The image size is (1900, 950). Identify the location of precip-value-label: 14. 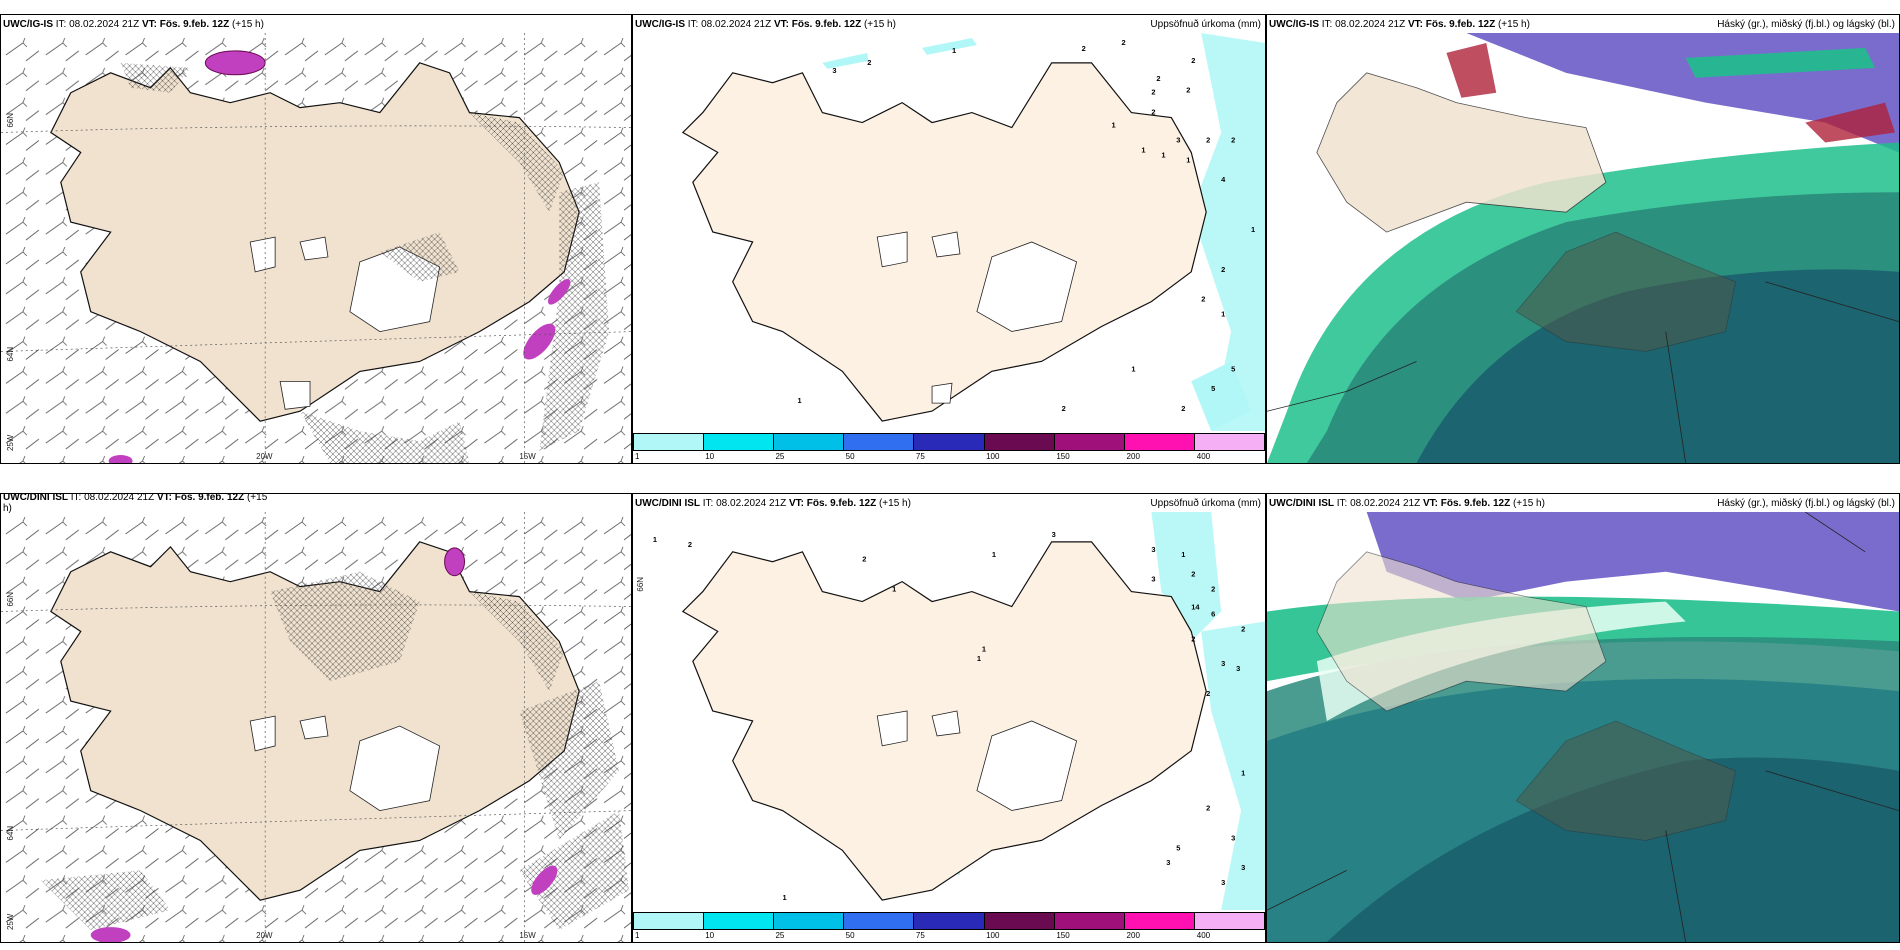
(1195, 607).